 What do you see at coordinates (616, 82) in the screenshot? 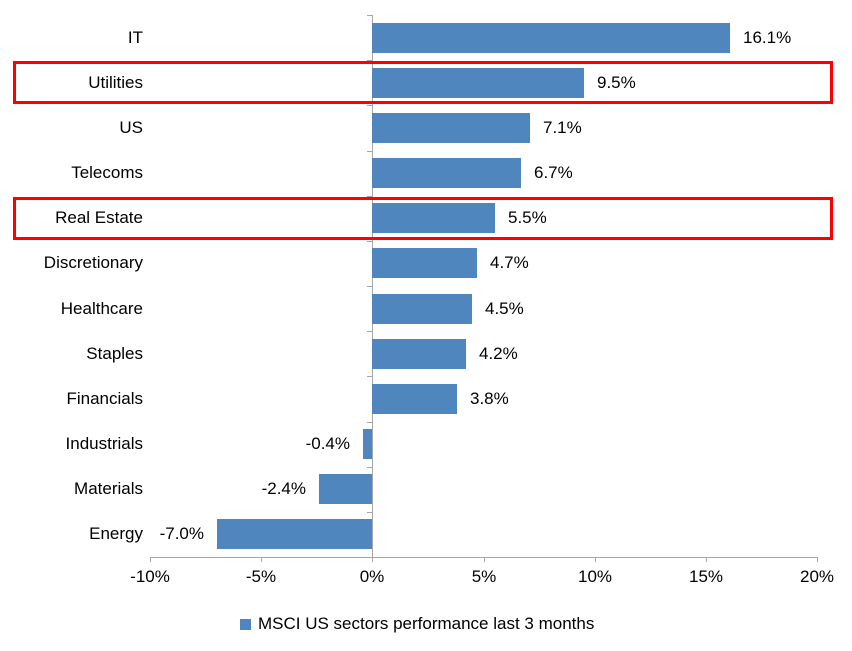
I see `value-label: 9.5%` at bounding box center [616, 82].